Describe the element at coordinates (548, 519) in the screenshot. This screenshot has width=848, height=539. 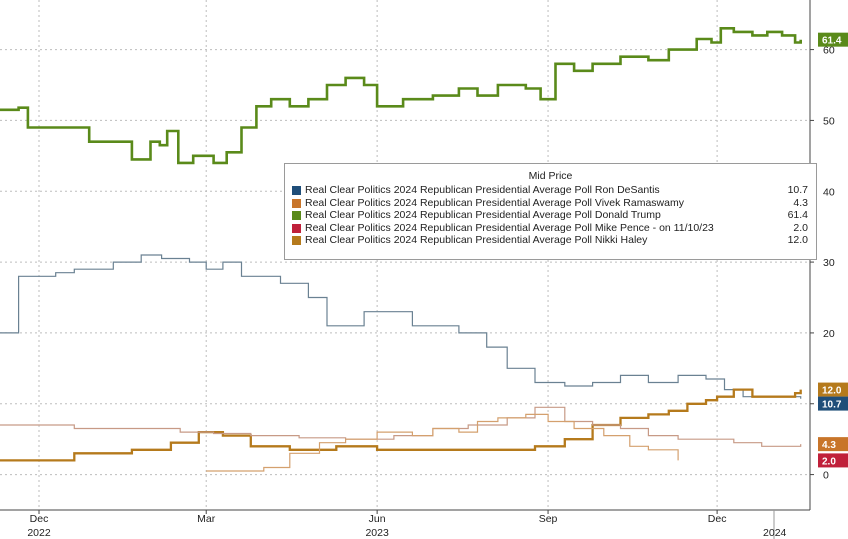
I see `x-tick-label: Sep` at that location.